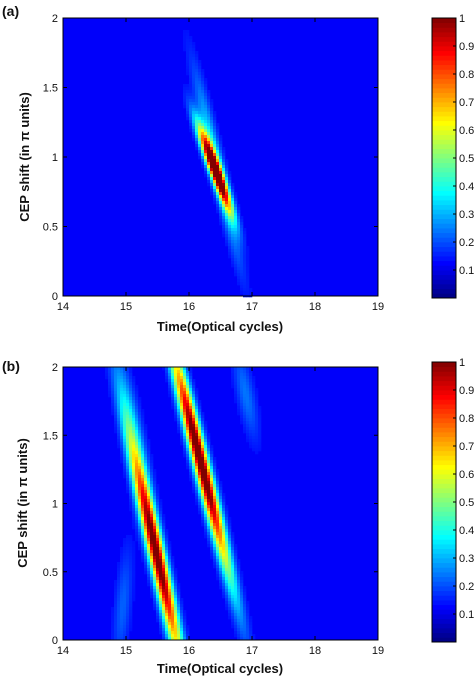 This screenshot has height=678, width=474. Describe the element at coordinates (10, 11) in the screenshot. I see `panel-a-label: (a)` at that location.